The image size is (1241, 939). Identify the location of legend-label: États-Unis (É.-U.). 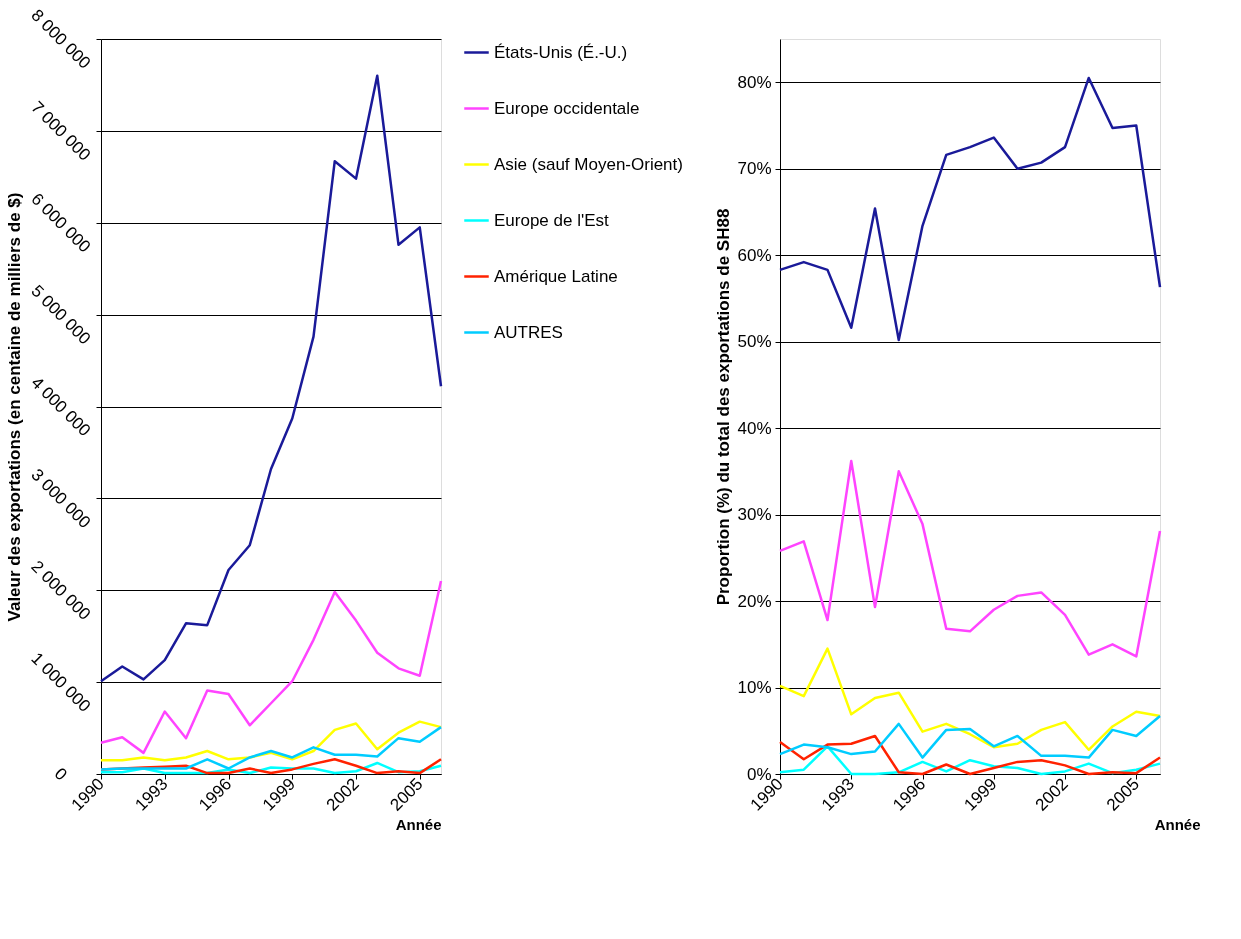
(561, 52).